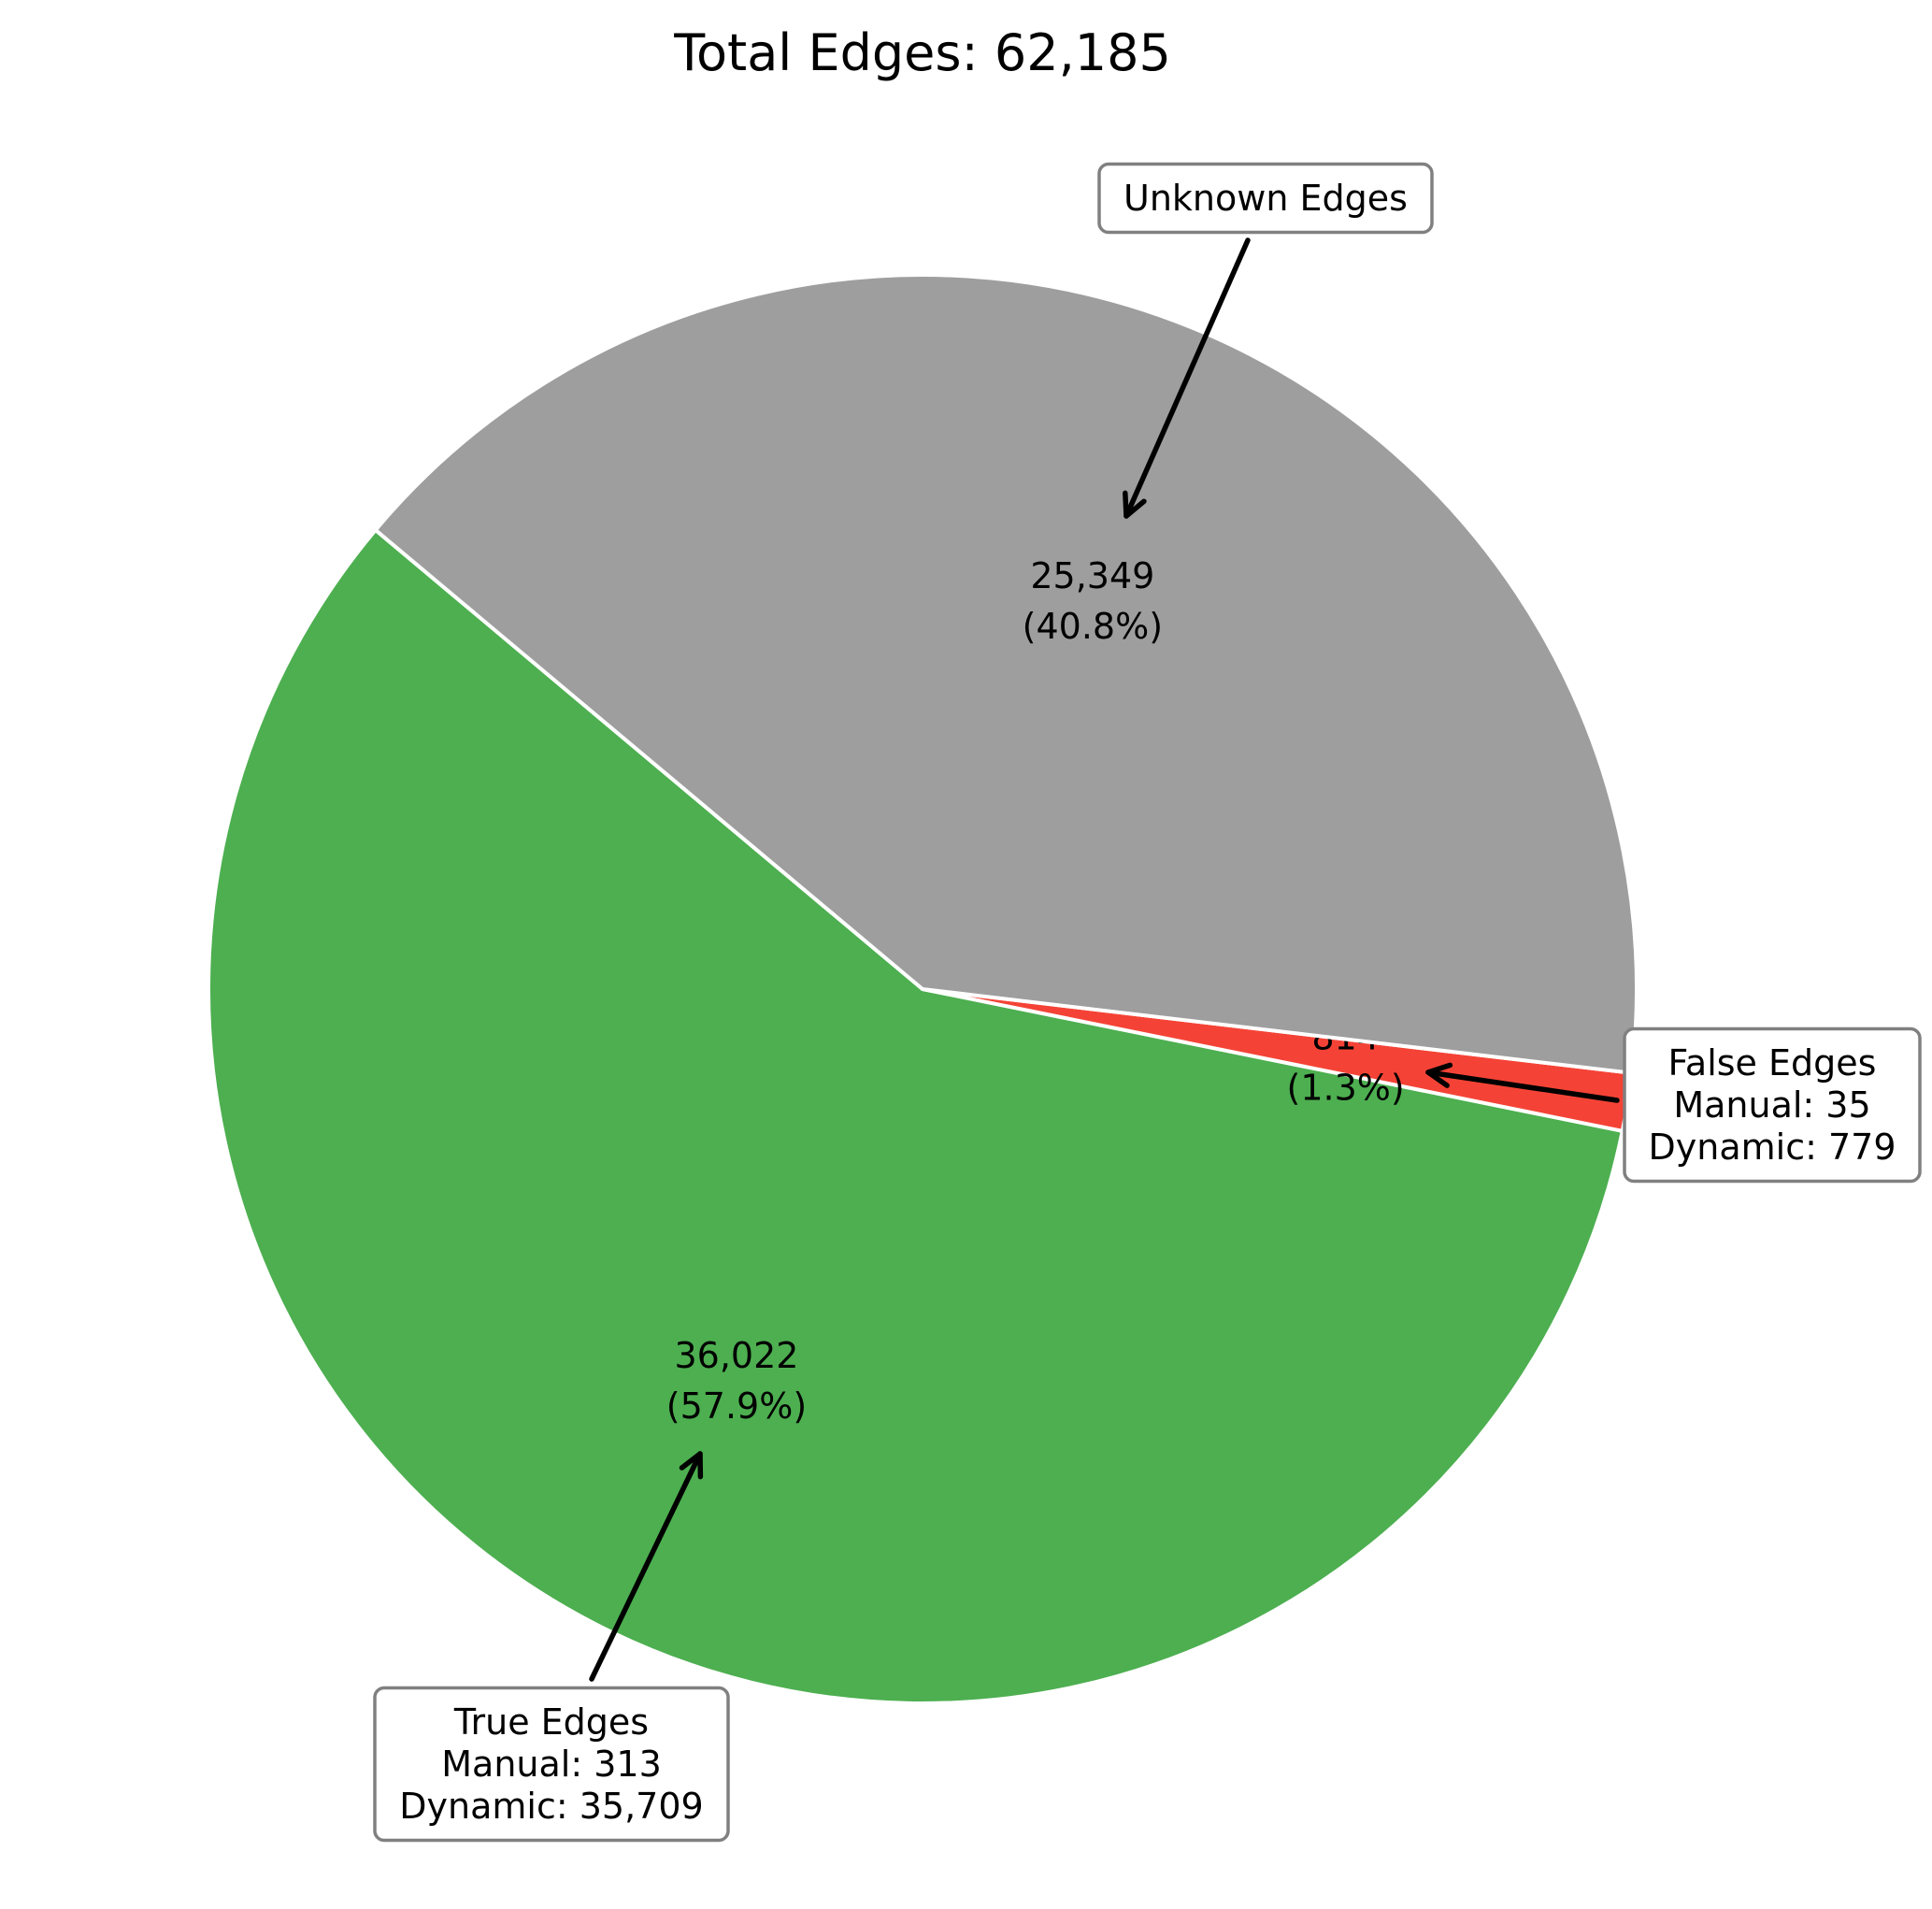  I want to click on annotation-text: False Edges, so click(1772, 1063).